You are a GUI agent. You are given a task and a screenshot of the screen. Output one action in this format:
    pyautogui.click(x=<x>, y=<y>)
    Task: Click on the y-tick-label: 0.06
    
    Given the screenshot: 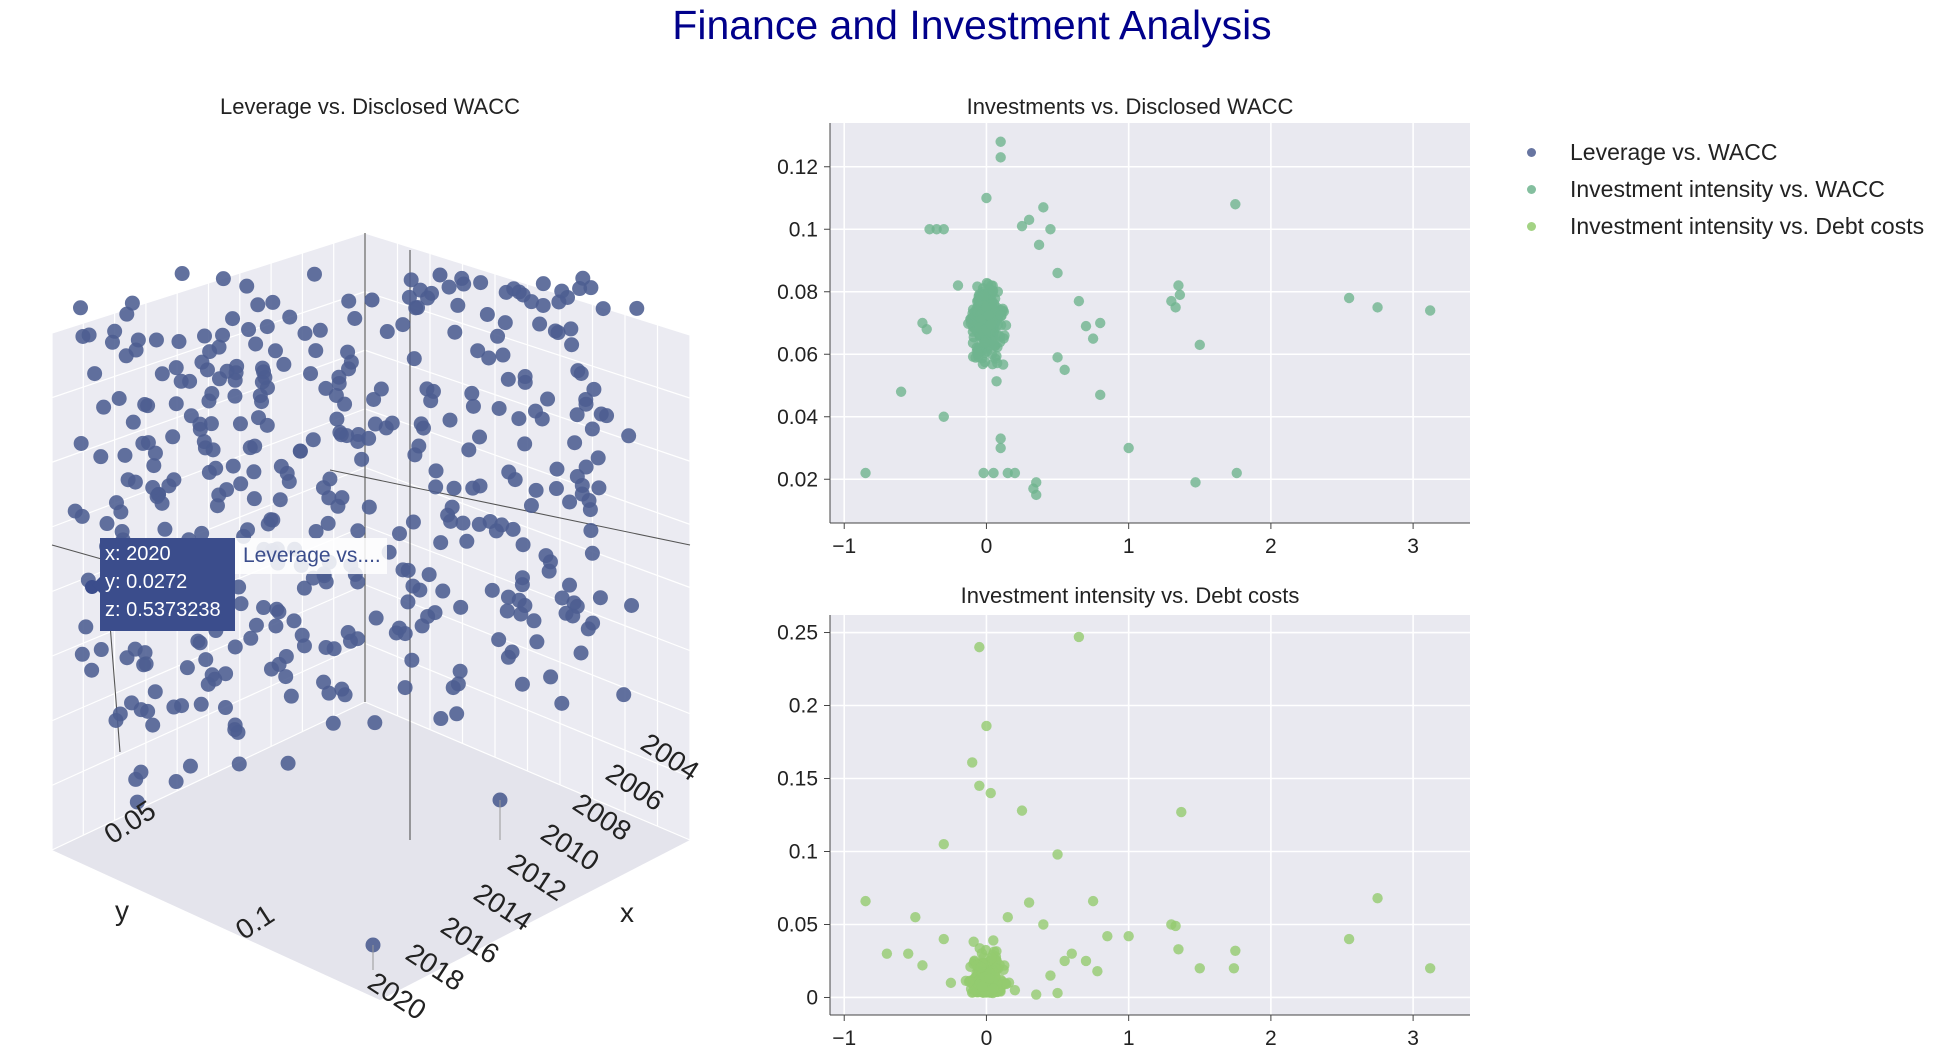 What is the action you would take?
    pyautogui.click(x=797, y=354)
    